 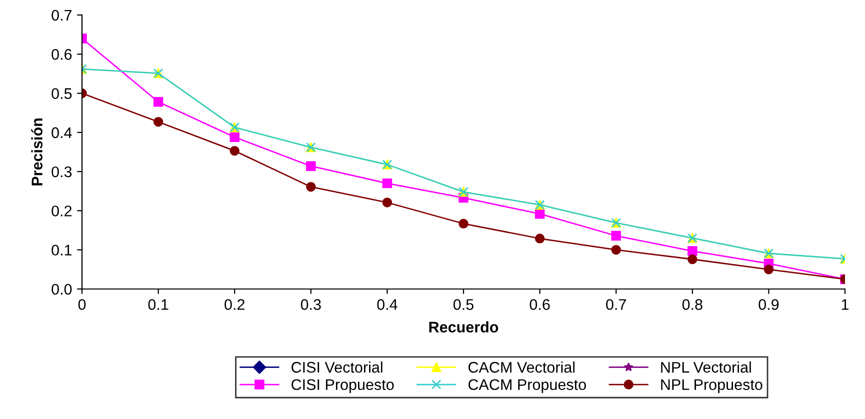 What do you see at coordinates (692, 304) in the screenshot?
I see `x-tick-label: 0.8` at bounding box center [692, 304].